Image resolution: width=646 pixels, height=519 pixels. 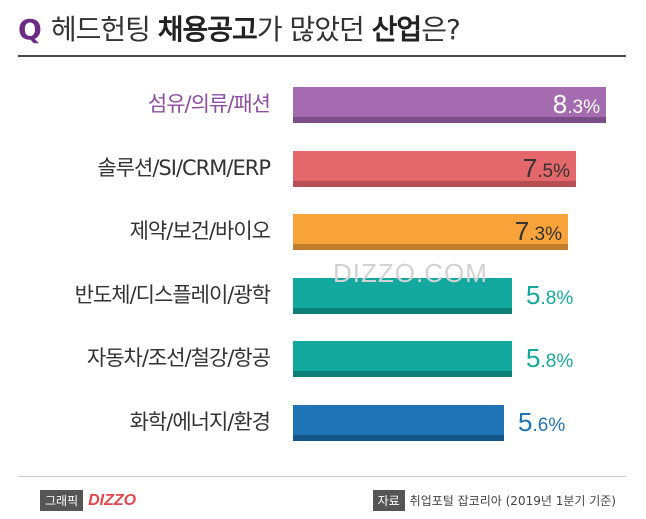 What do you see at coordinates (200, 231) in the screenshot?
I see `category-label: 제약/보건/바이오` at bounding box center [200, 231].